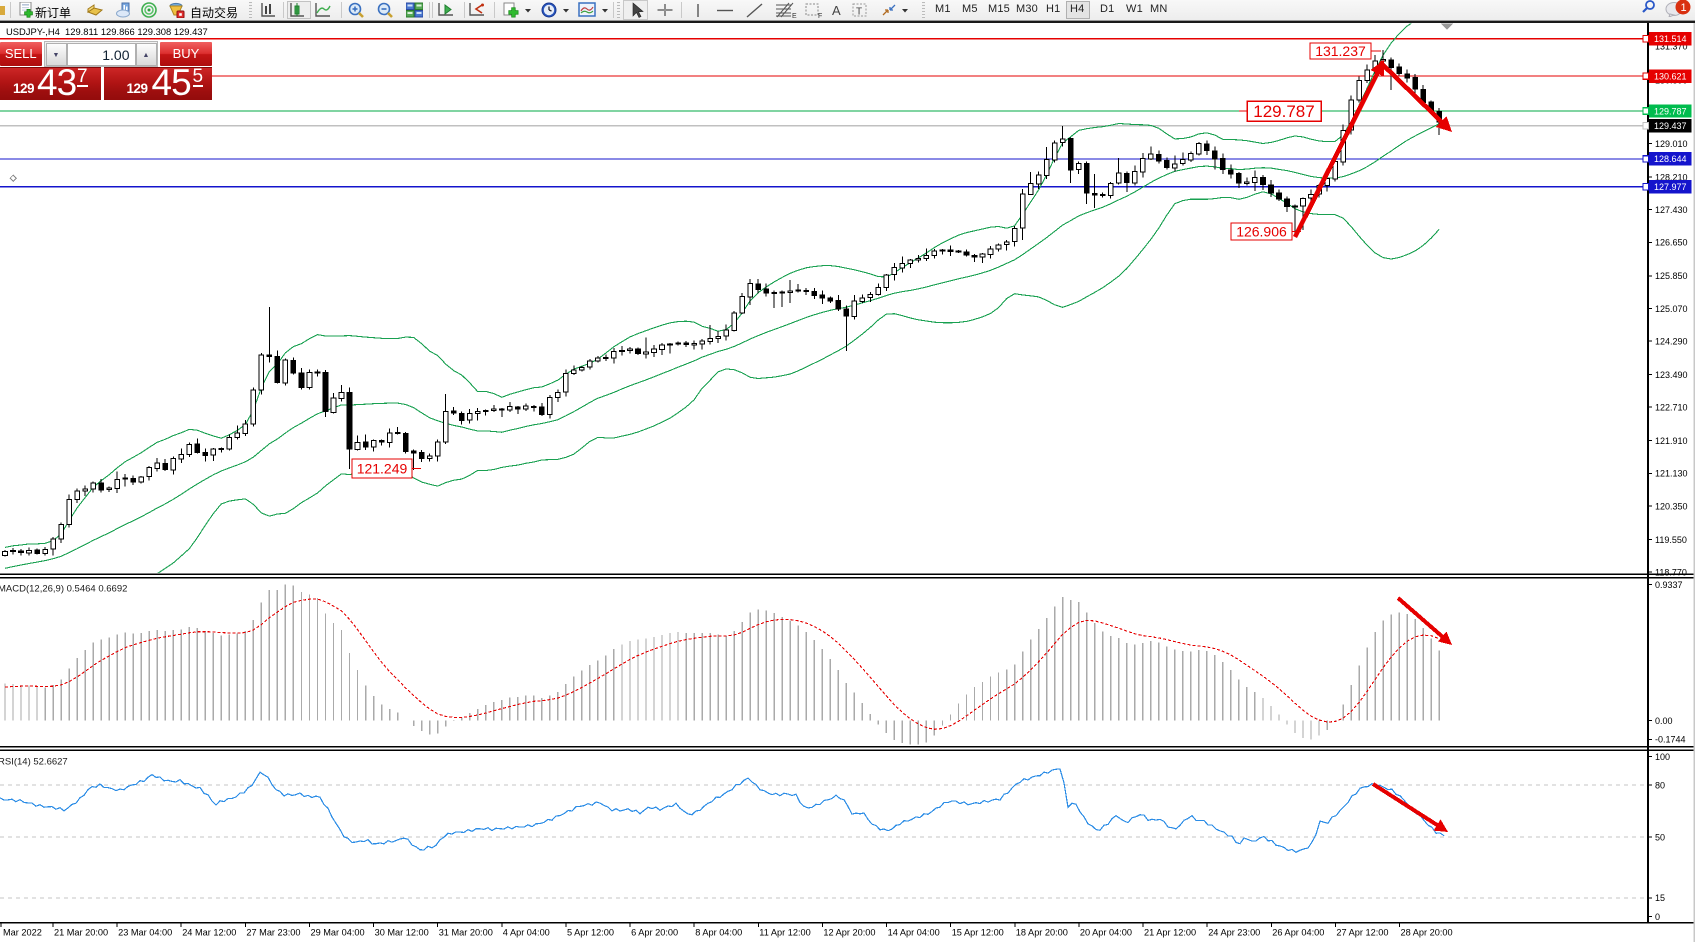  I want to click on svg-text: 1, so click(1684, 8).